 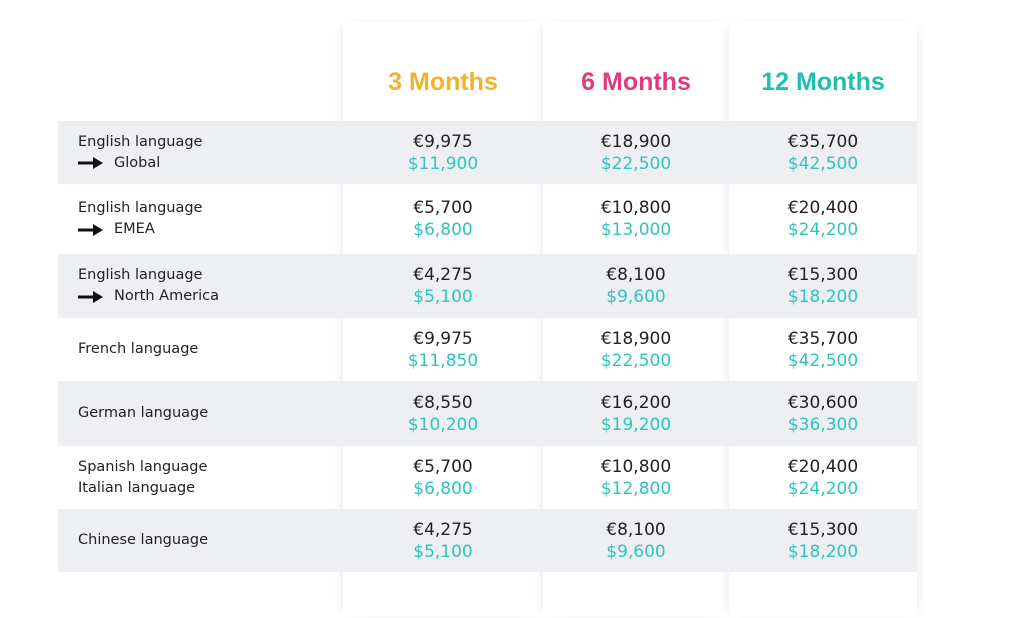 I want to click on row-label: German language, so click(x=143, y=413).